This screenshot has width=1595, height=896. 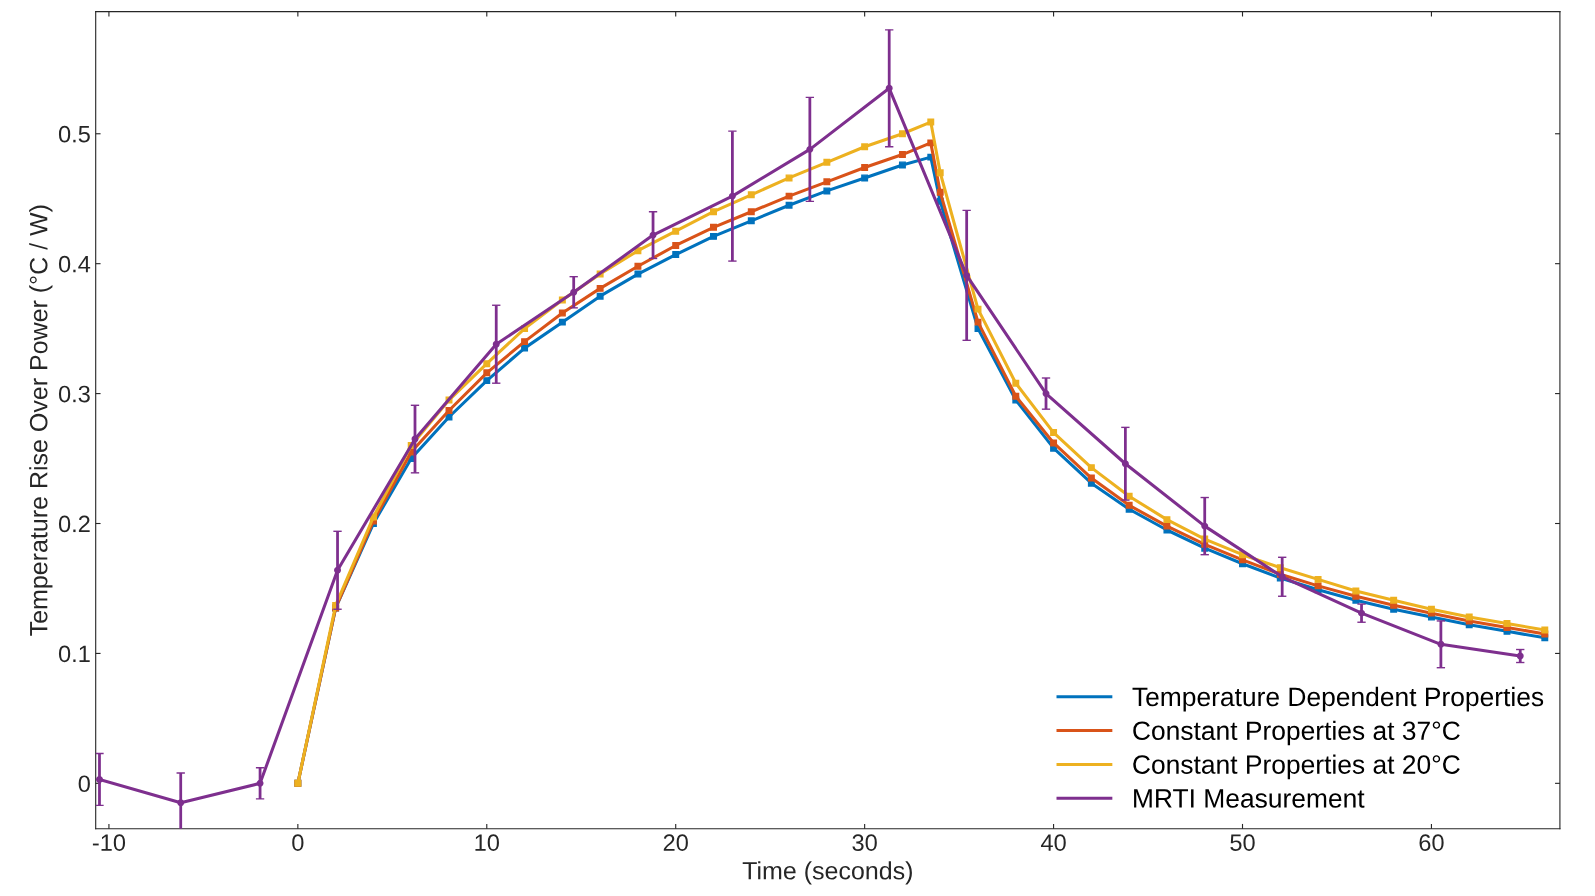 I want to click on y-tick-label: 0, so click(x=84, y=784).